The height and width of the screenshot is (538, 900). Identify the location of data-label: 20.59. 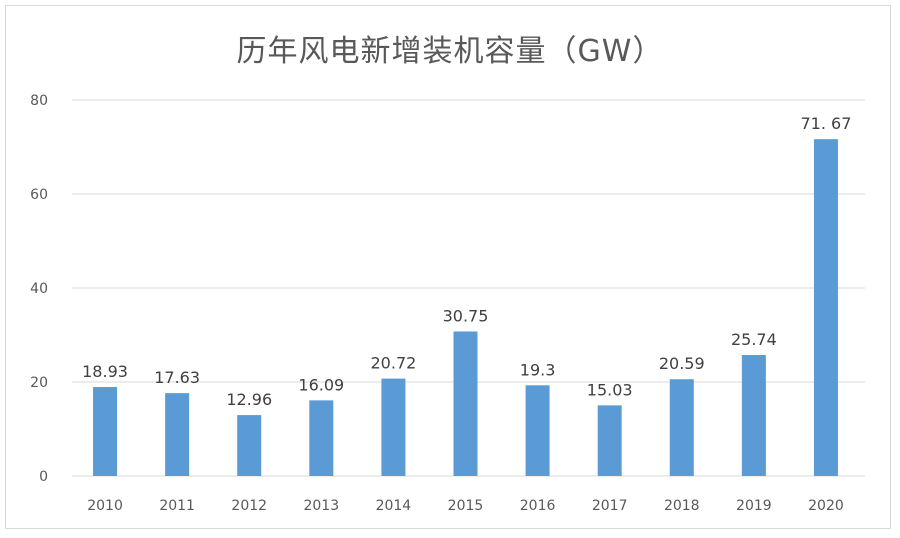
(682, 363).